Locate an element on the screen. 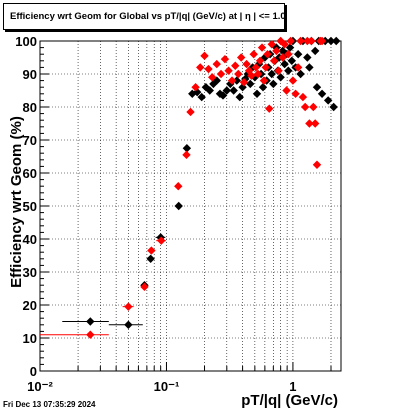 The width and height of the screenshot is (400, 414). y-tick-label: 50 is located at coordinates (30, 206).